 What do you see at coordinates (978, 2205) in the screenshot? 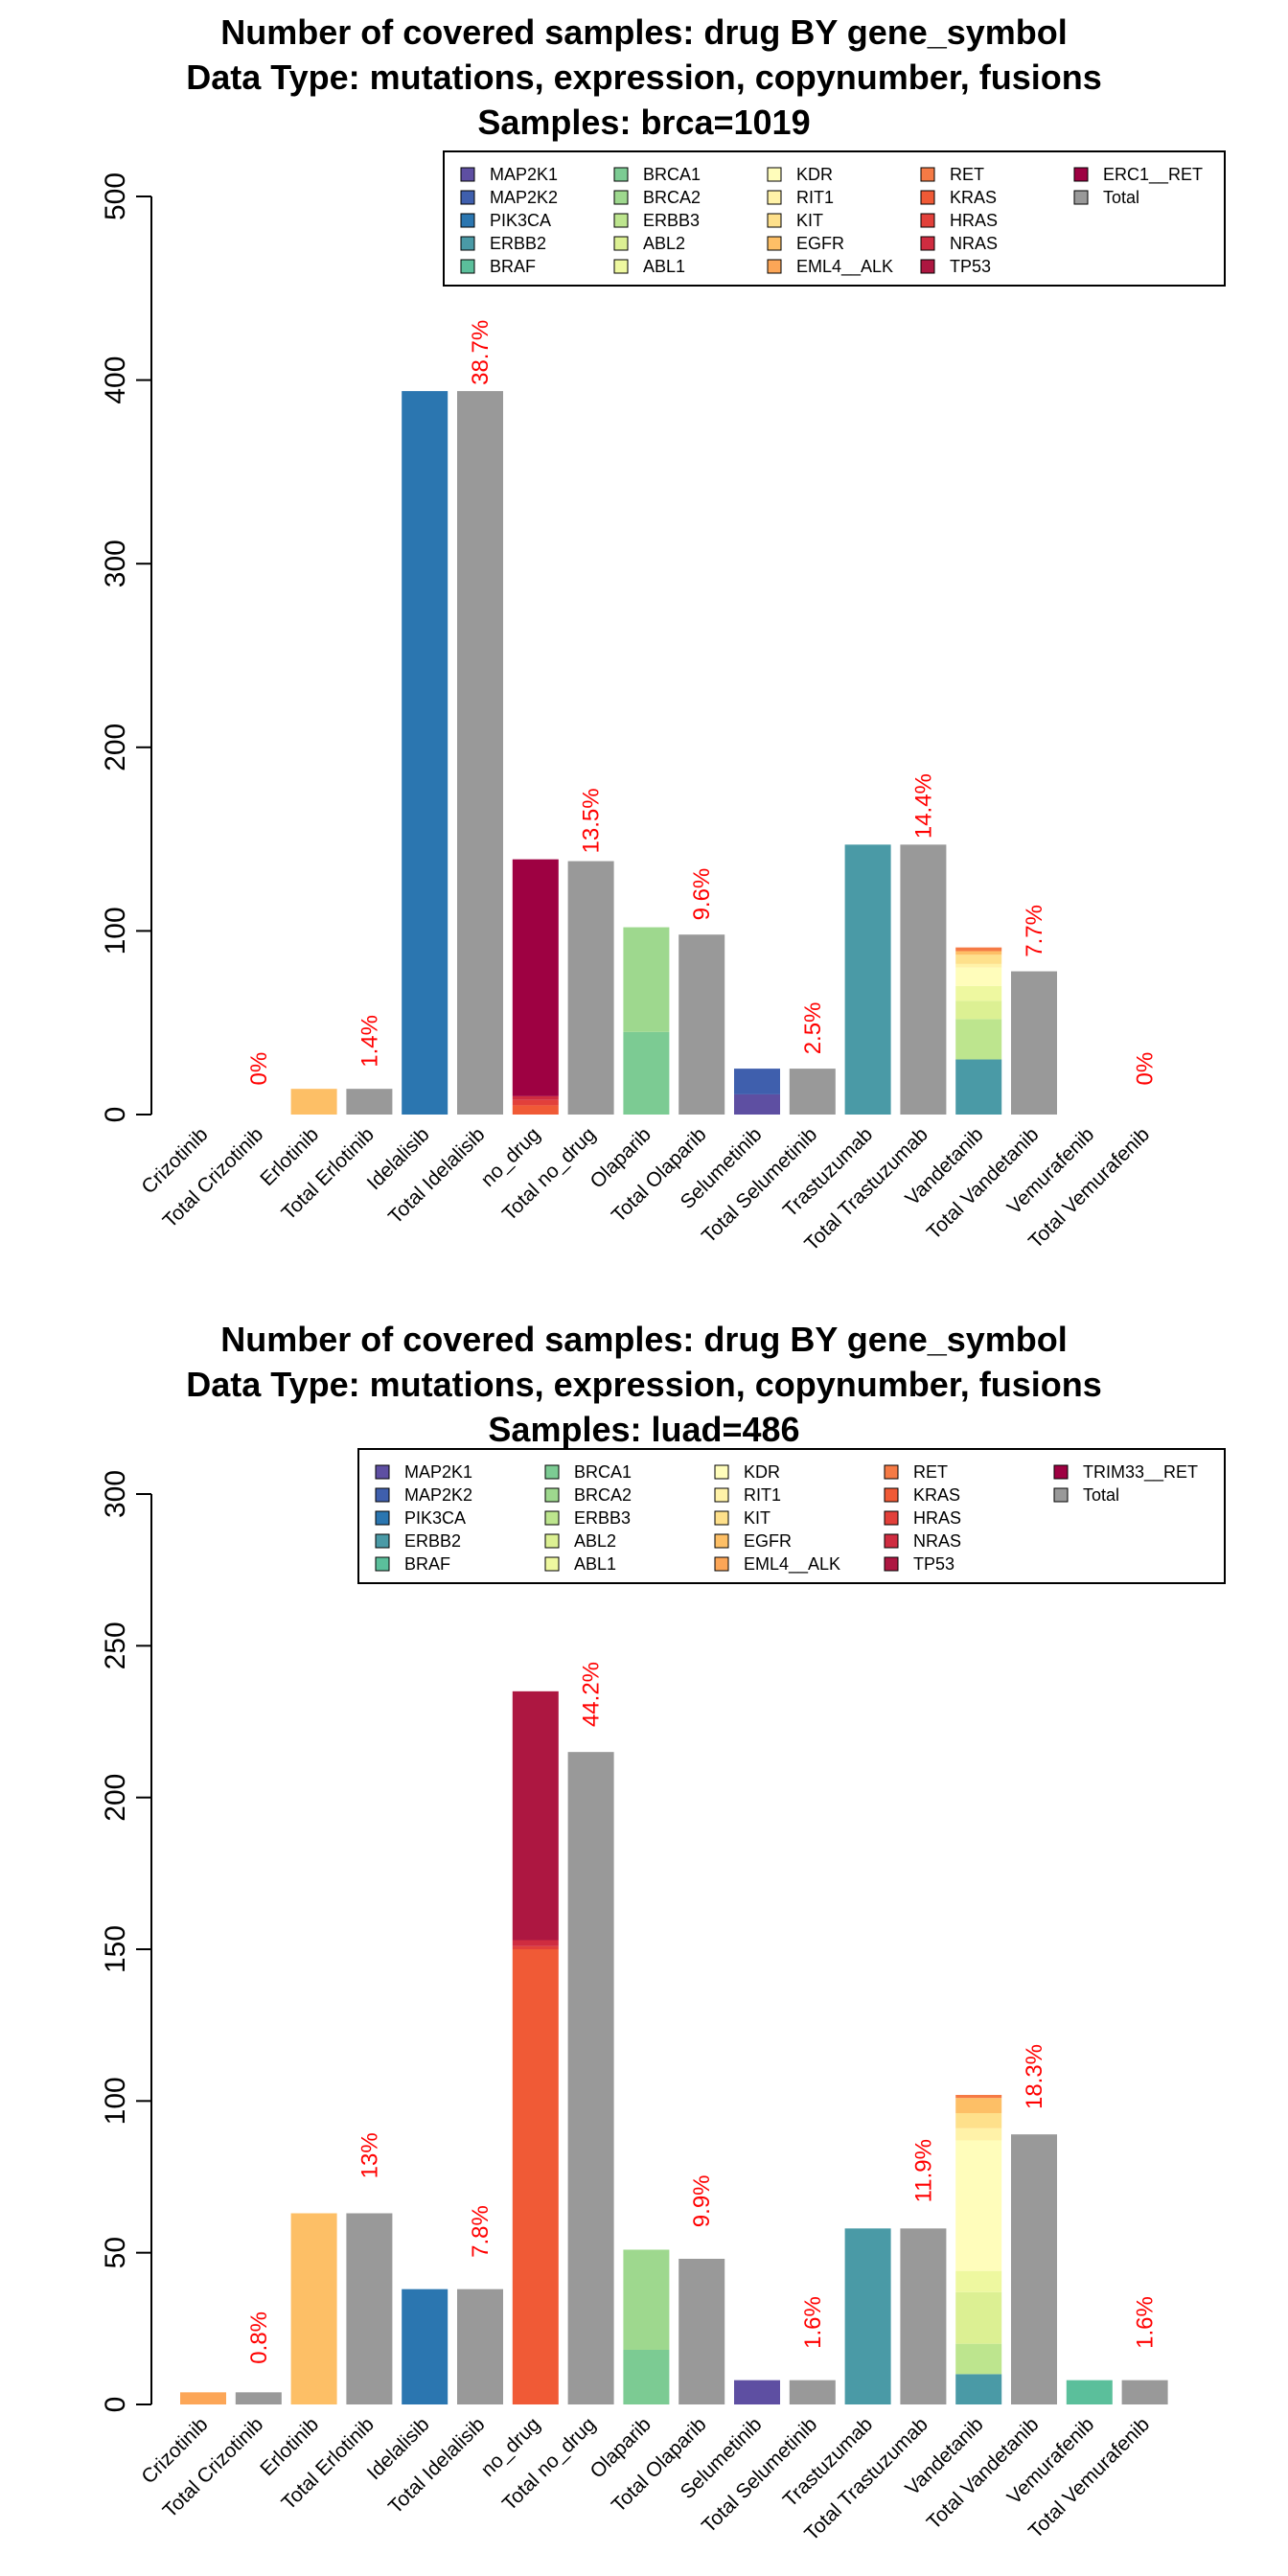
I see `bar-segment-kdr` at bounding box center [978, 2205].